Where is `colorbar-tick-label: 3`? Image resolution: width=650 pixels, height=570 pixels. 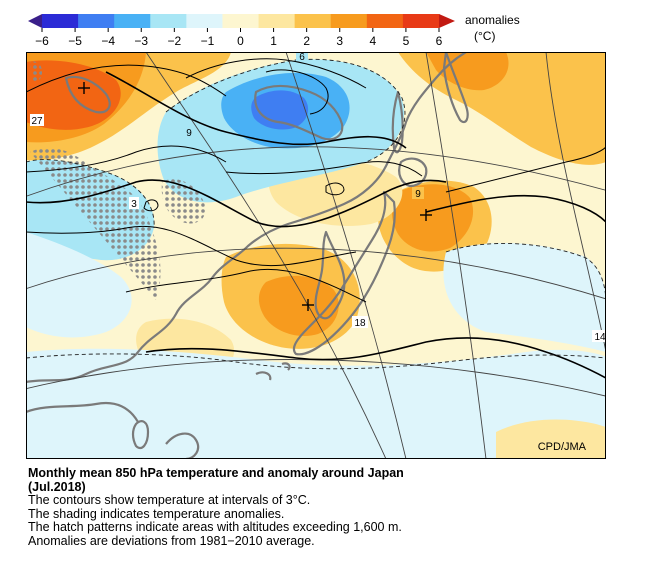 colorbar-tick-label: 3 is located at coordinates (339, 41).